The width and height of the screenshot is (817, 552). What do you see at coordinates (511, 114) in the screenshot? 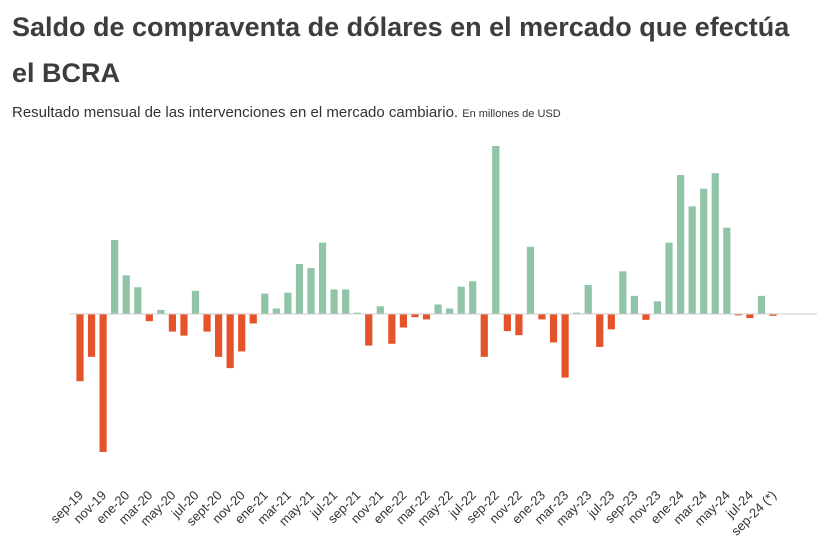
I see `unit-note: En millones de USD` at bounding box center [511, 114].